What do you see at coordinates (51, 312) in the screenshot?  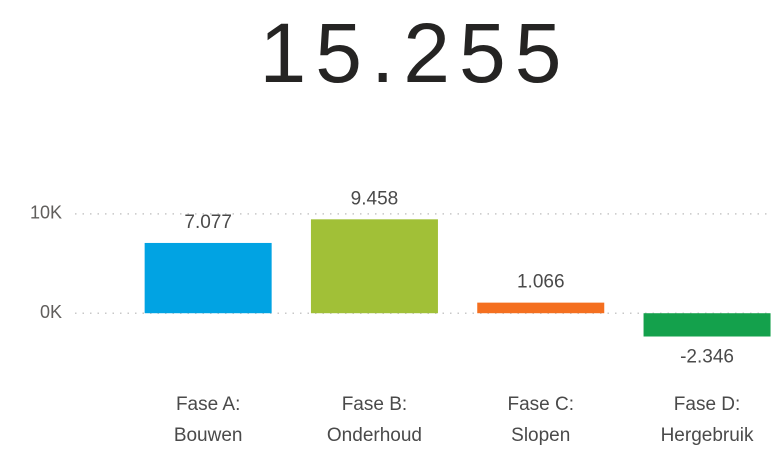 I see `y-tick-label: 0K` at bounding box center [51, 312].